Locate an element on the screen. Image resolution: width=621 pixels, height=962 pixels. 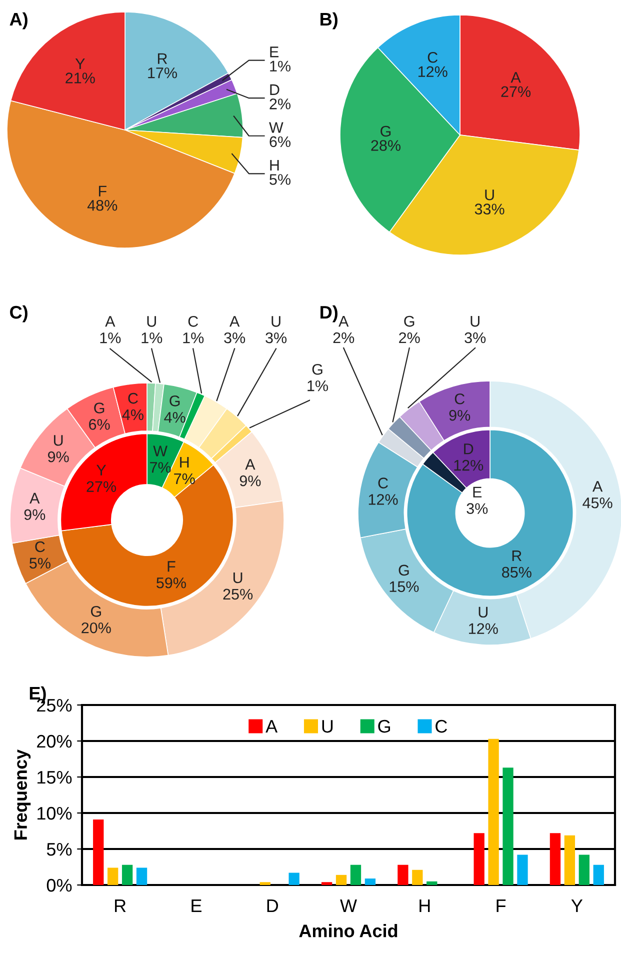
slice-label: D is located at coordinates (275, 89).